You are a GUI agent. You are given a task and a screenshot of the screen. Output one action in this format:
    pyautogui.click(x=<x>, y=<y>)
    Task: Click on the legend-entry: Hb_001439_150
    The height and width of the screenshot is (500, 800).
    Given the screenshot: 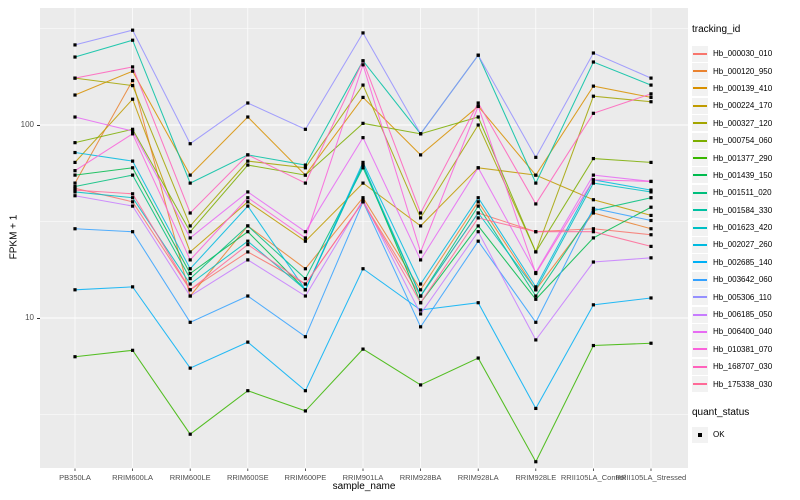 What is the action you would take?
    pyautogui.click(x=745, y=175)
    